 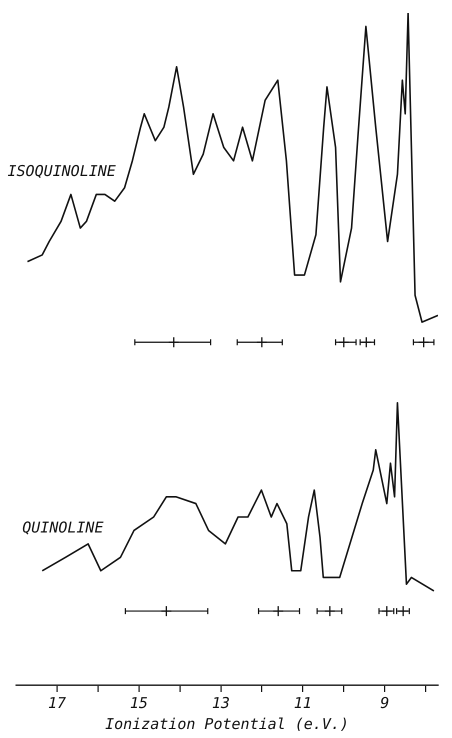 What do you see at coordinates (227, 723) in the screenshot?
I see `x-axis-title: Ionization Potential (e.V.)` at bounding box center [227, 723].